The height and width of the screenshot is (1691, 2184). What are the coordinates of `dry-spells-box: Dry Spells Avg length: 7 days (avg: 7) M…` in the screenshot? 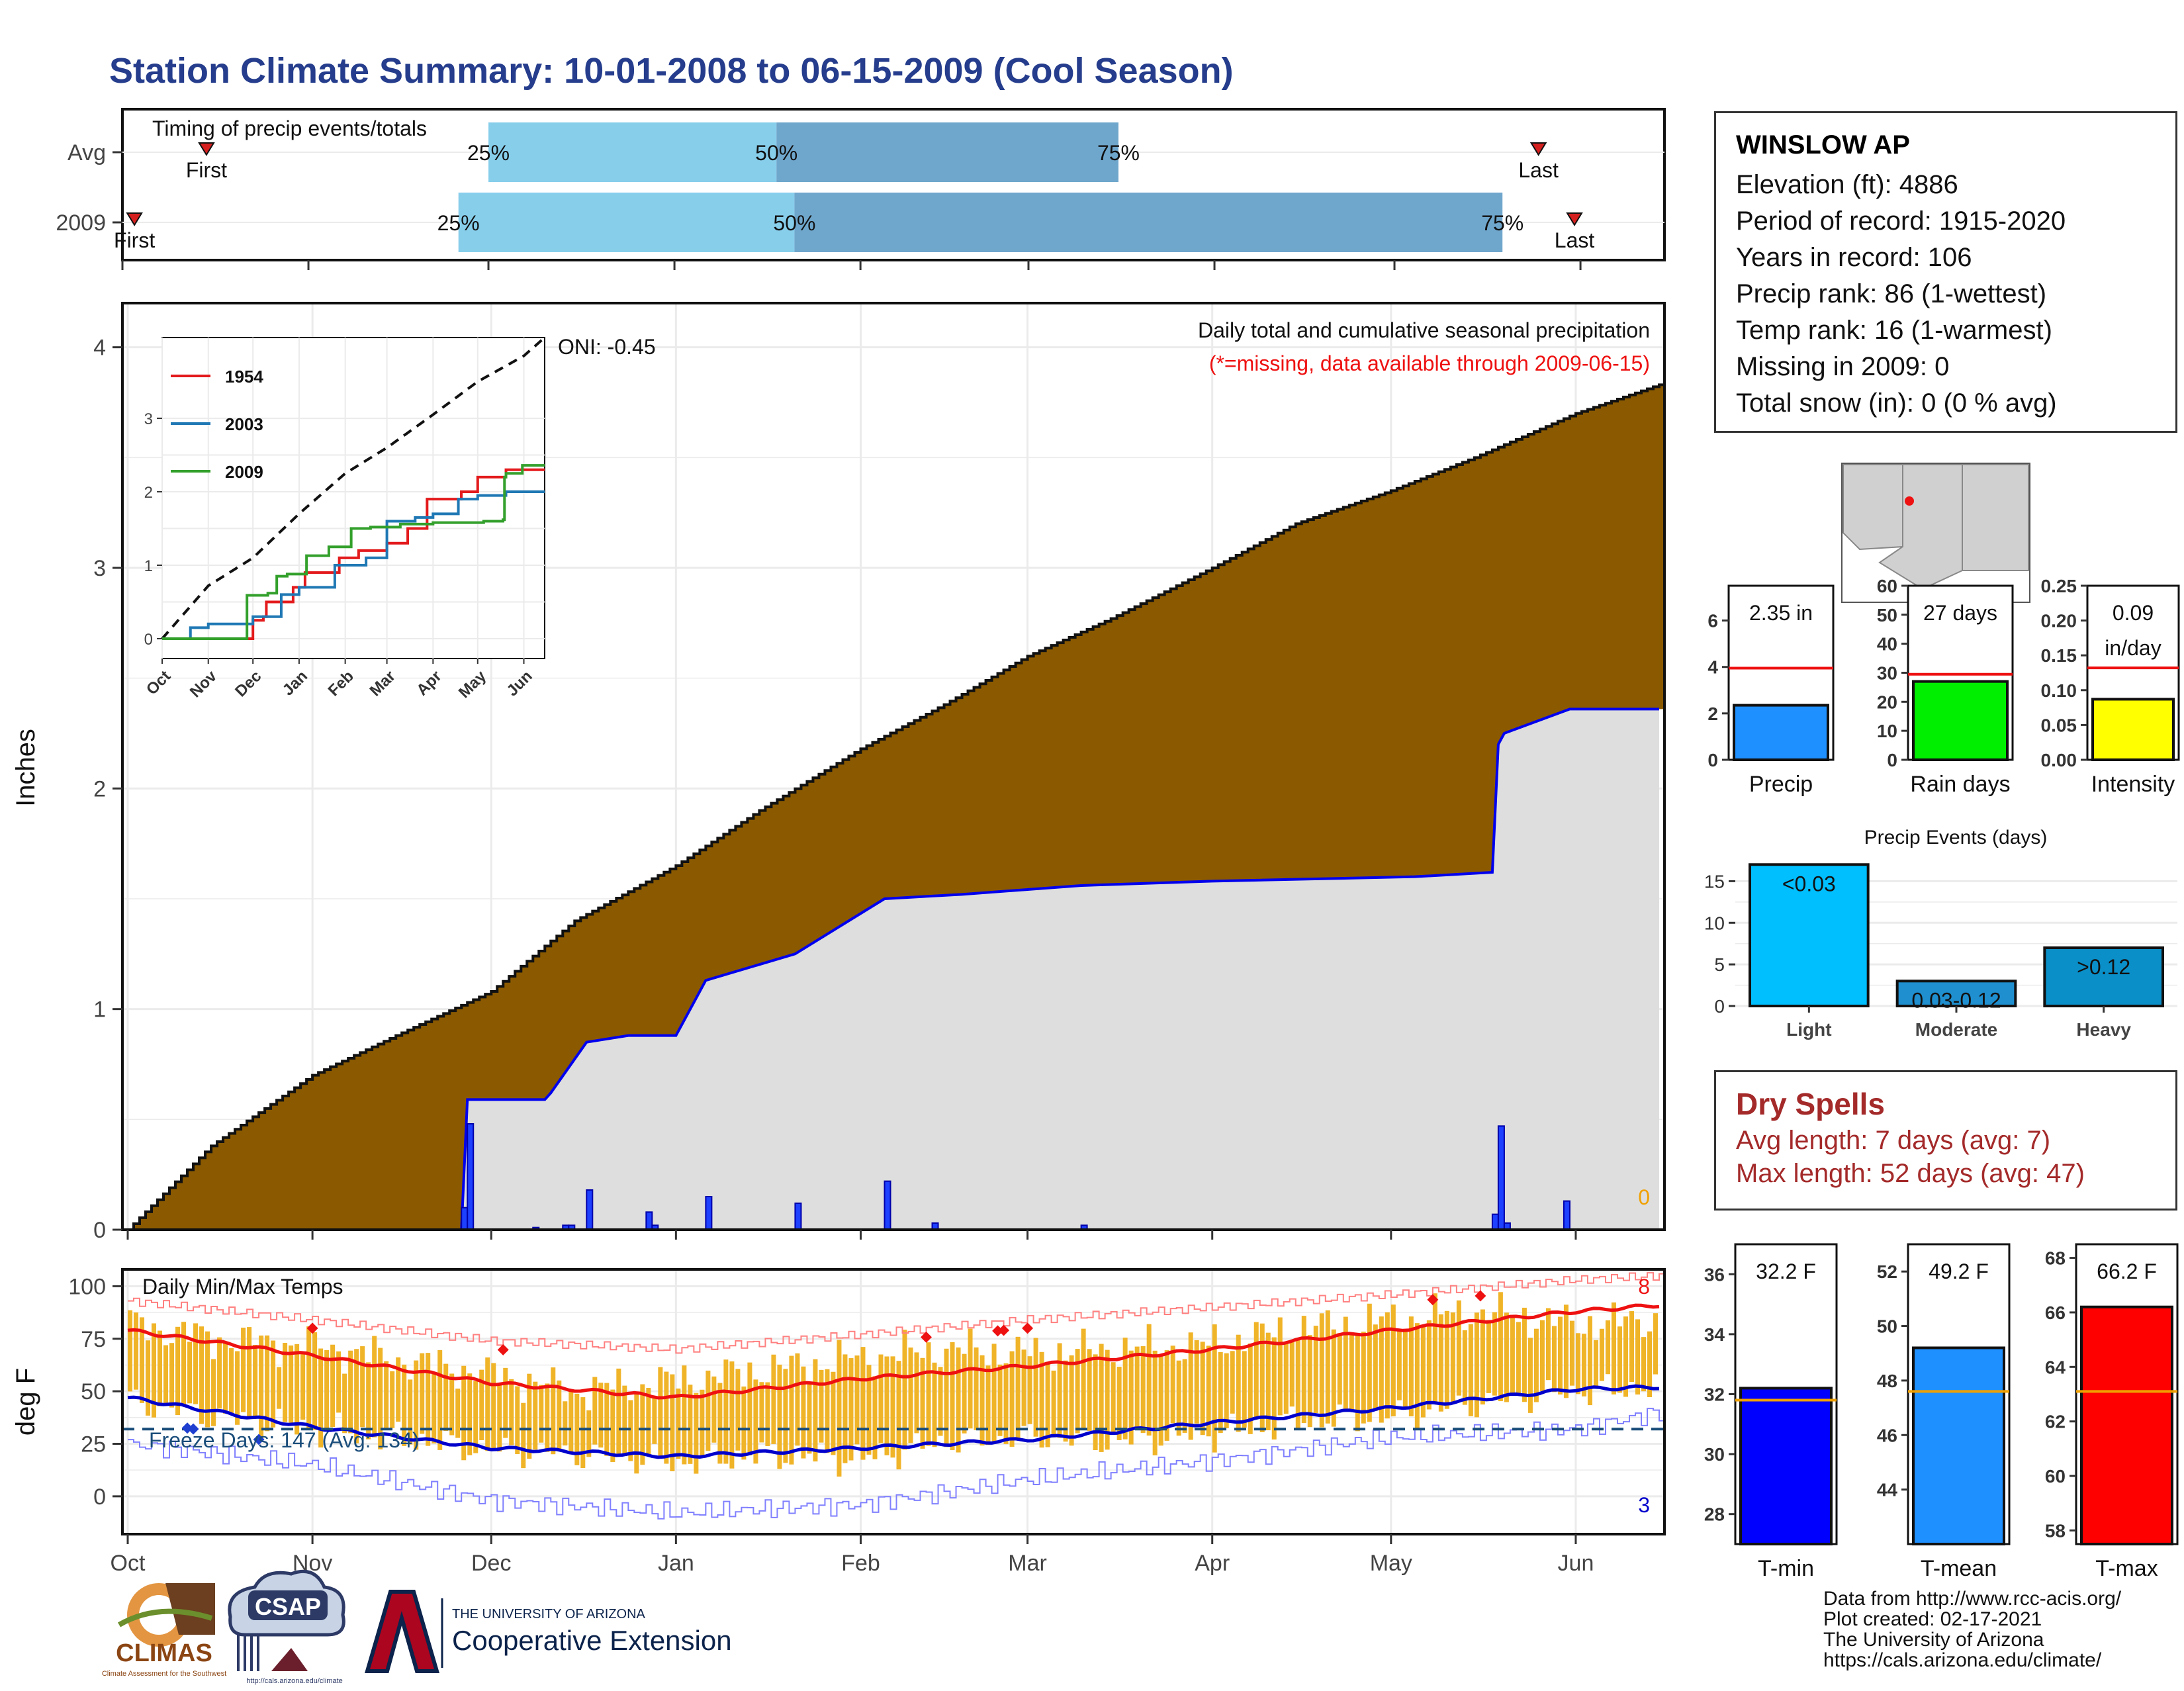 It's located at (1945, 1140).